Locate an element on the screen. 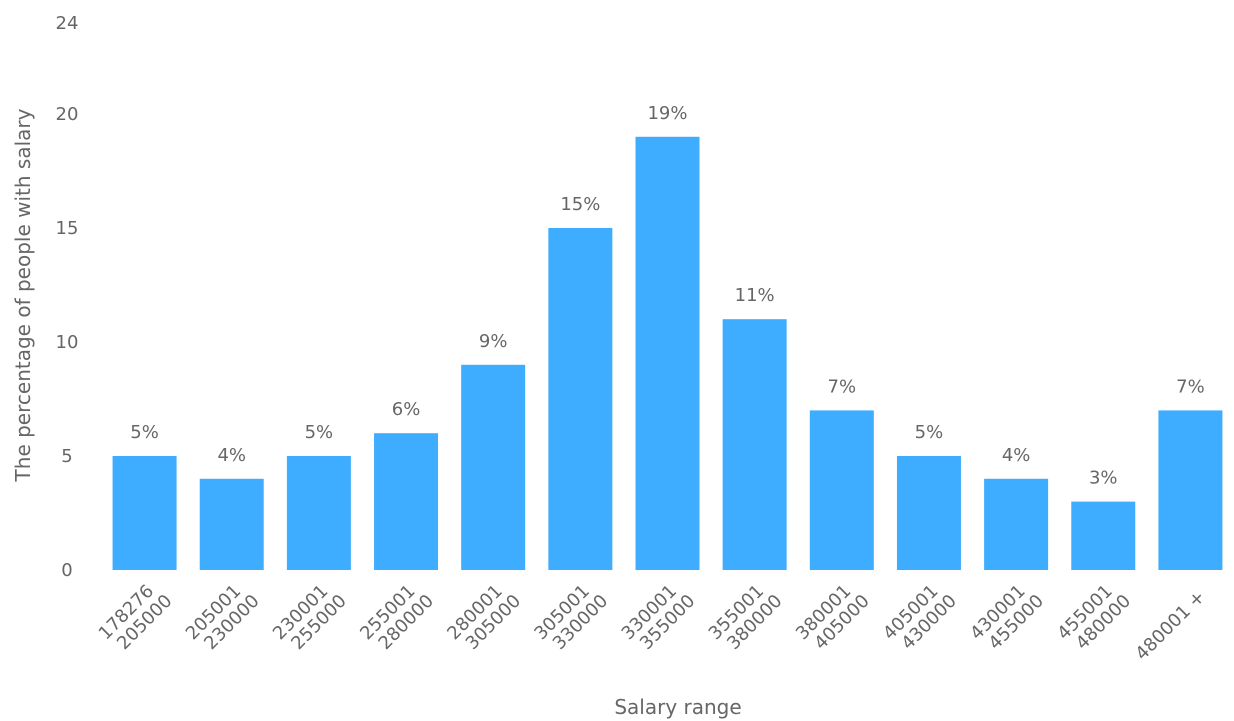 This screenshot has width=1234, height=721. bar-value-label: 11% is located at coordinates (755, 295).